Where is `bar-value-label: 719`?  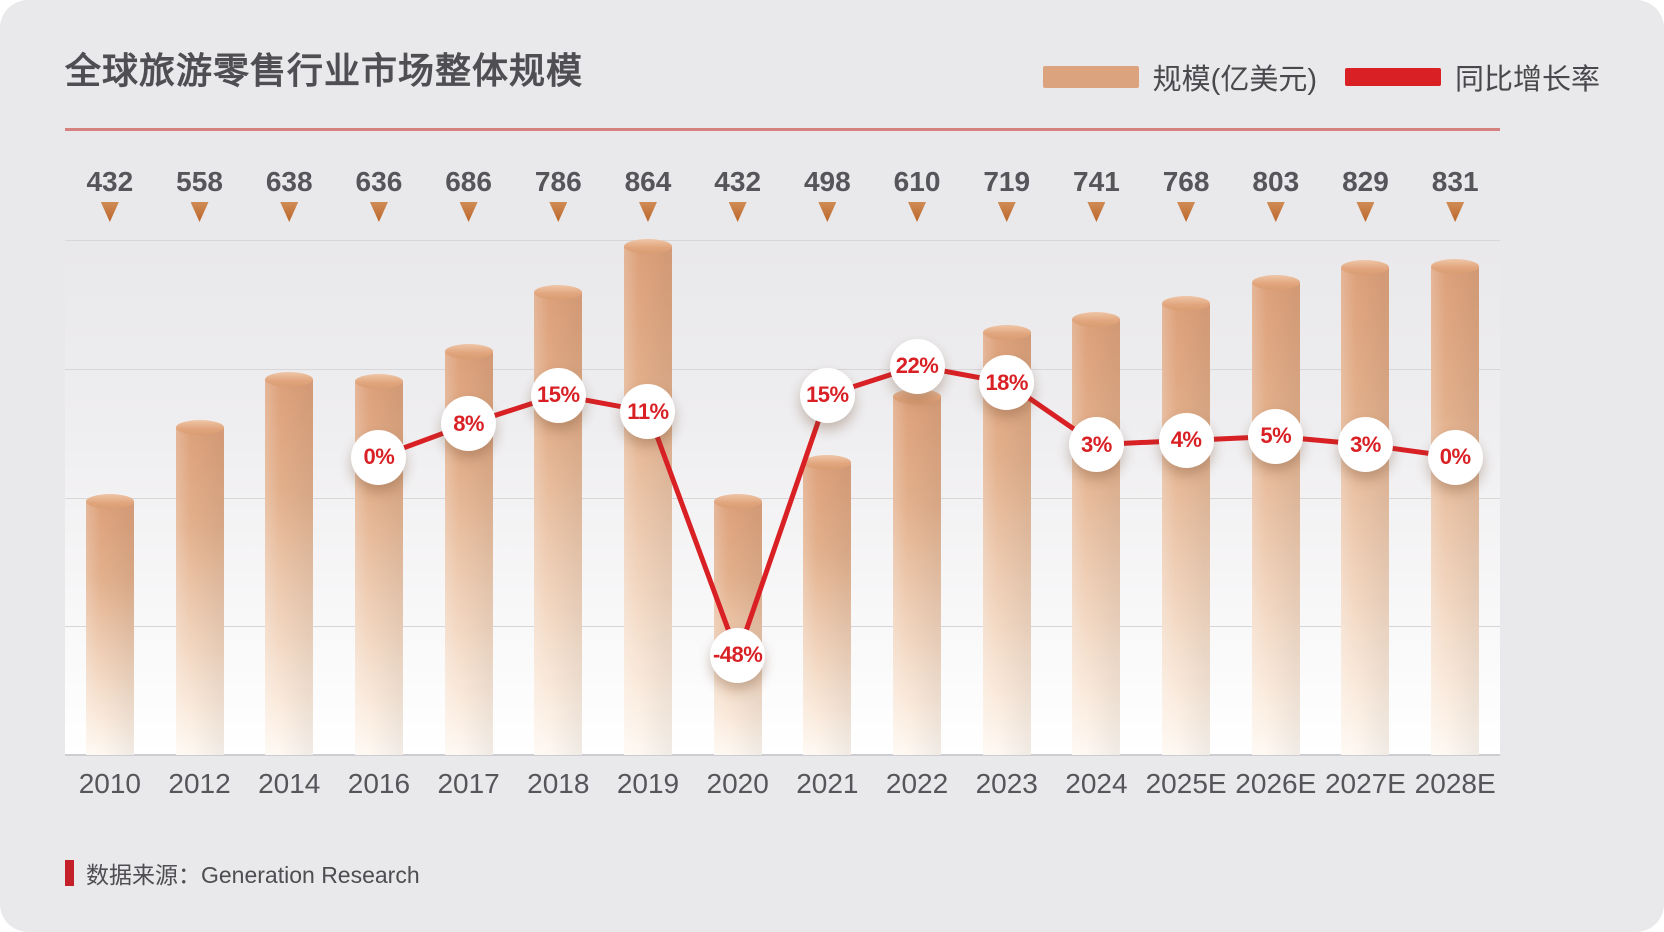 bar-value-label: 719 is located at coordinates (1007, 181).